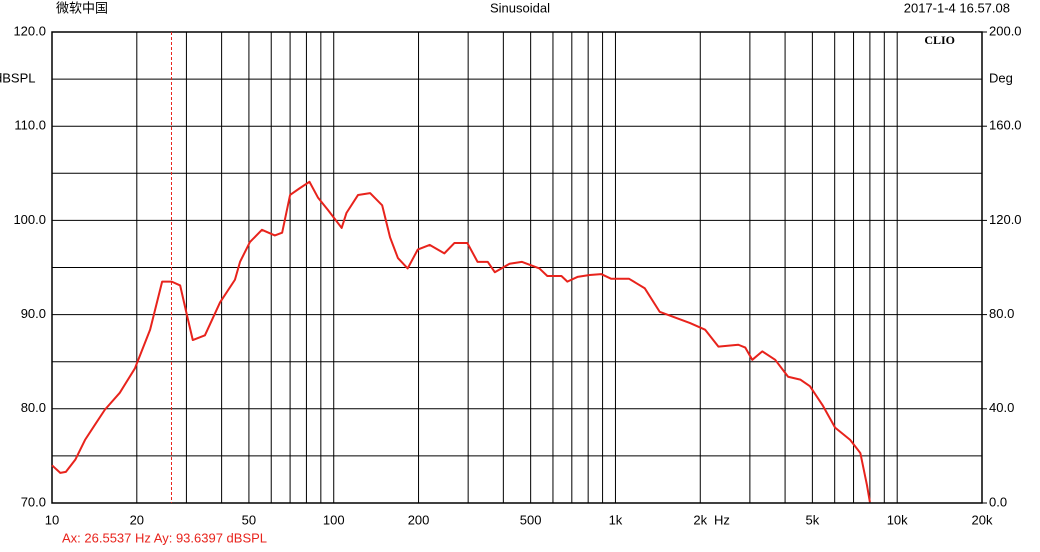 This screenshot has width=1040, height=552. I want to click on x-tick-label: 1k, so click(616, 519).